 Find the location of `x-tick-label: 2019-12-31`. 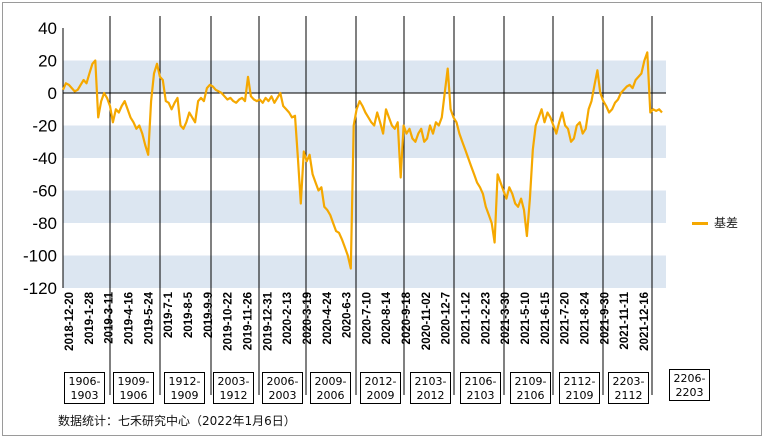

x-tick-label: 2019-12-31 is located at coordinates (268, 320).